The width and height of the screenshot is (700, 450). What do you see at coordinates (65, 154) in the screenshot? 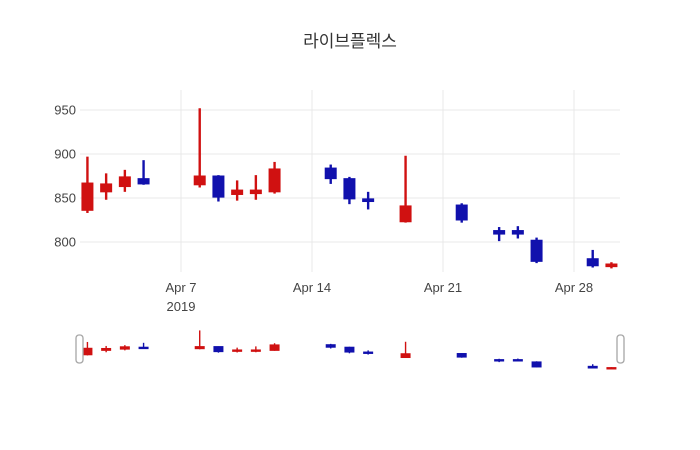
I see `y-axis-tick-label: 900` at bounding box center [65, 154].